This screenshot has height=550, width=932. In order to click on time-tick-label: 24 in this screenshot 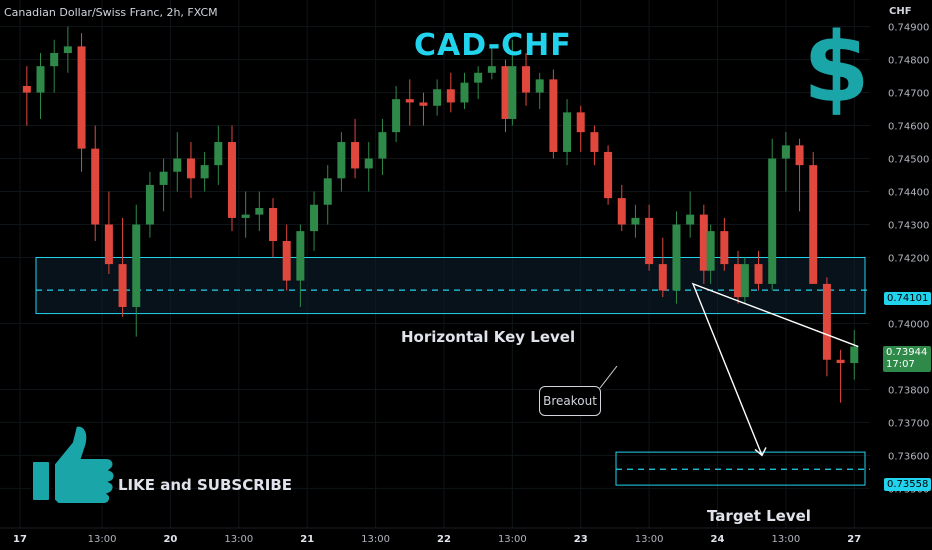, I will do `click(718, 539)`.